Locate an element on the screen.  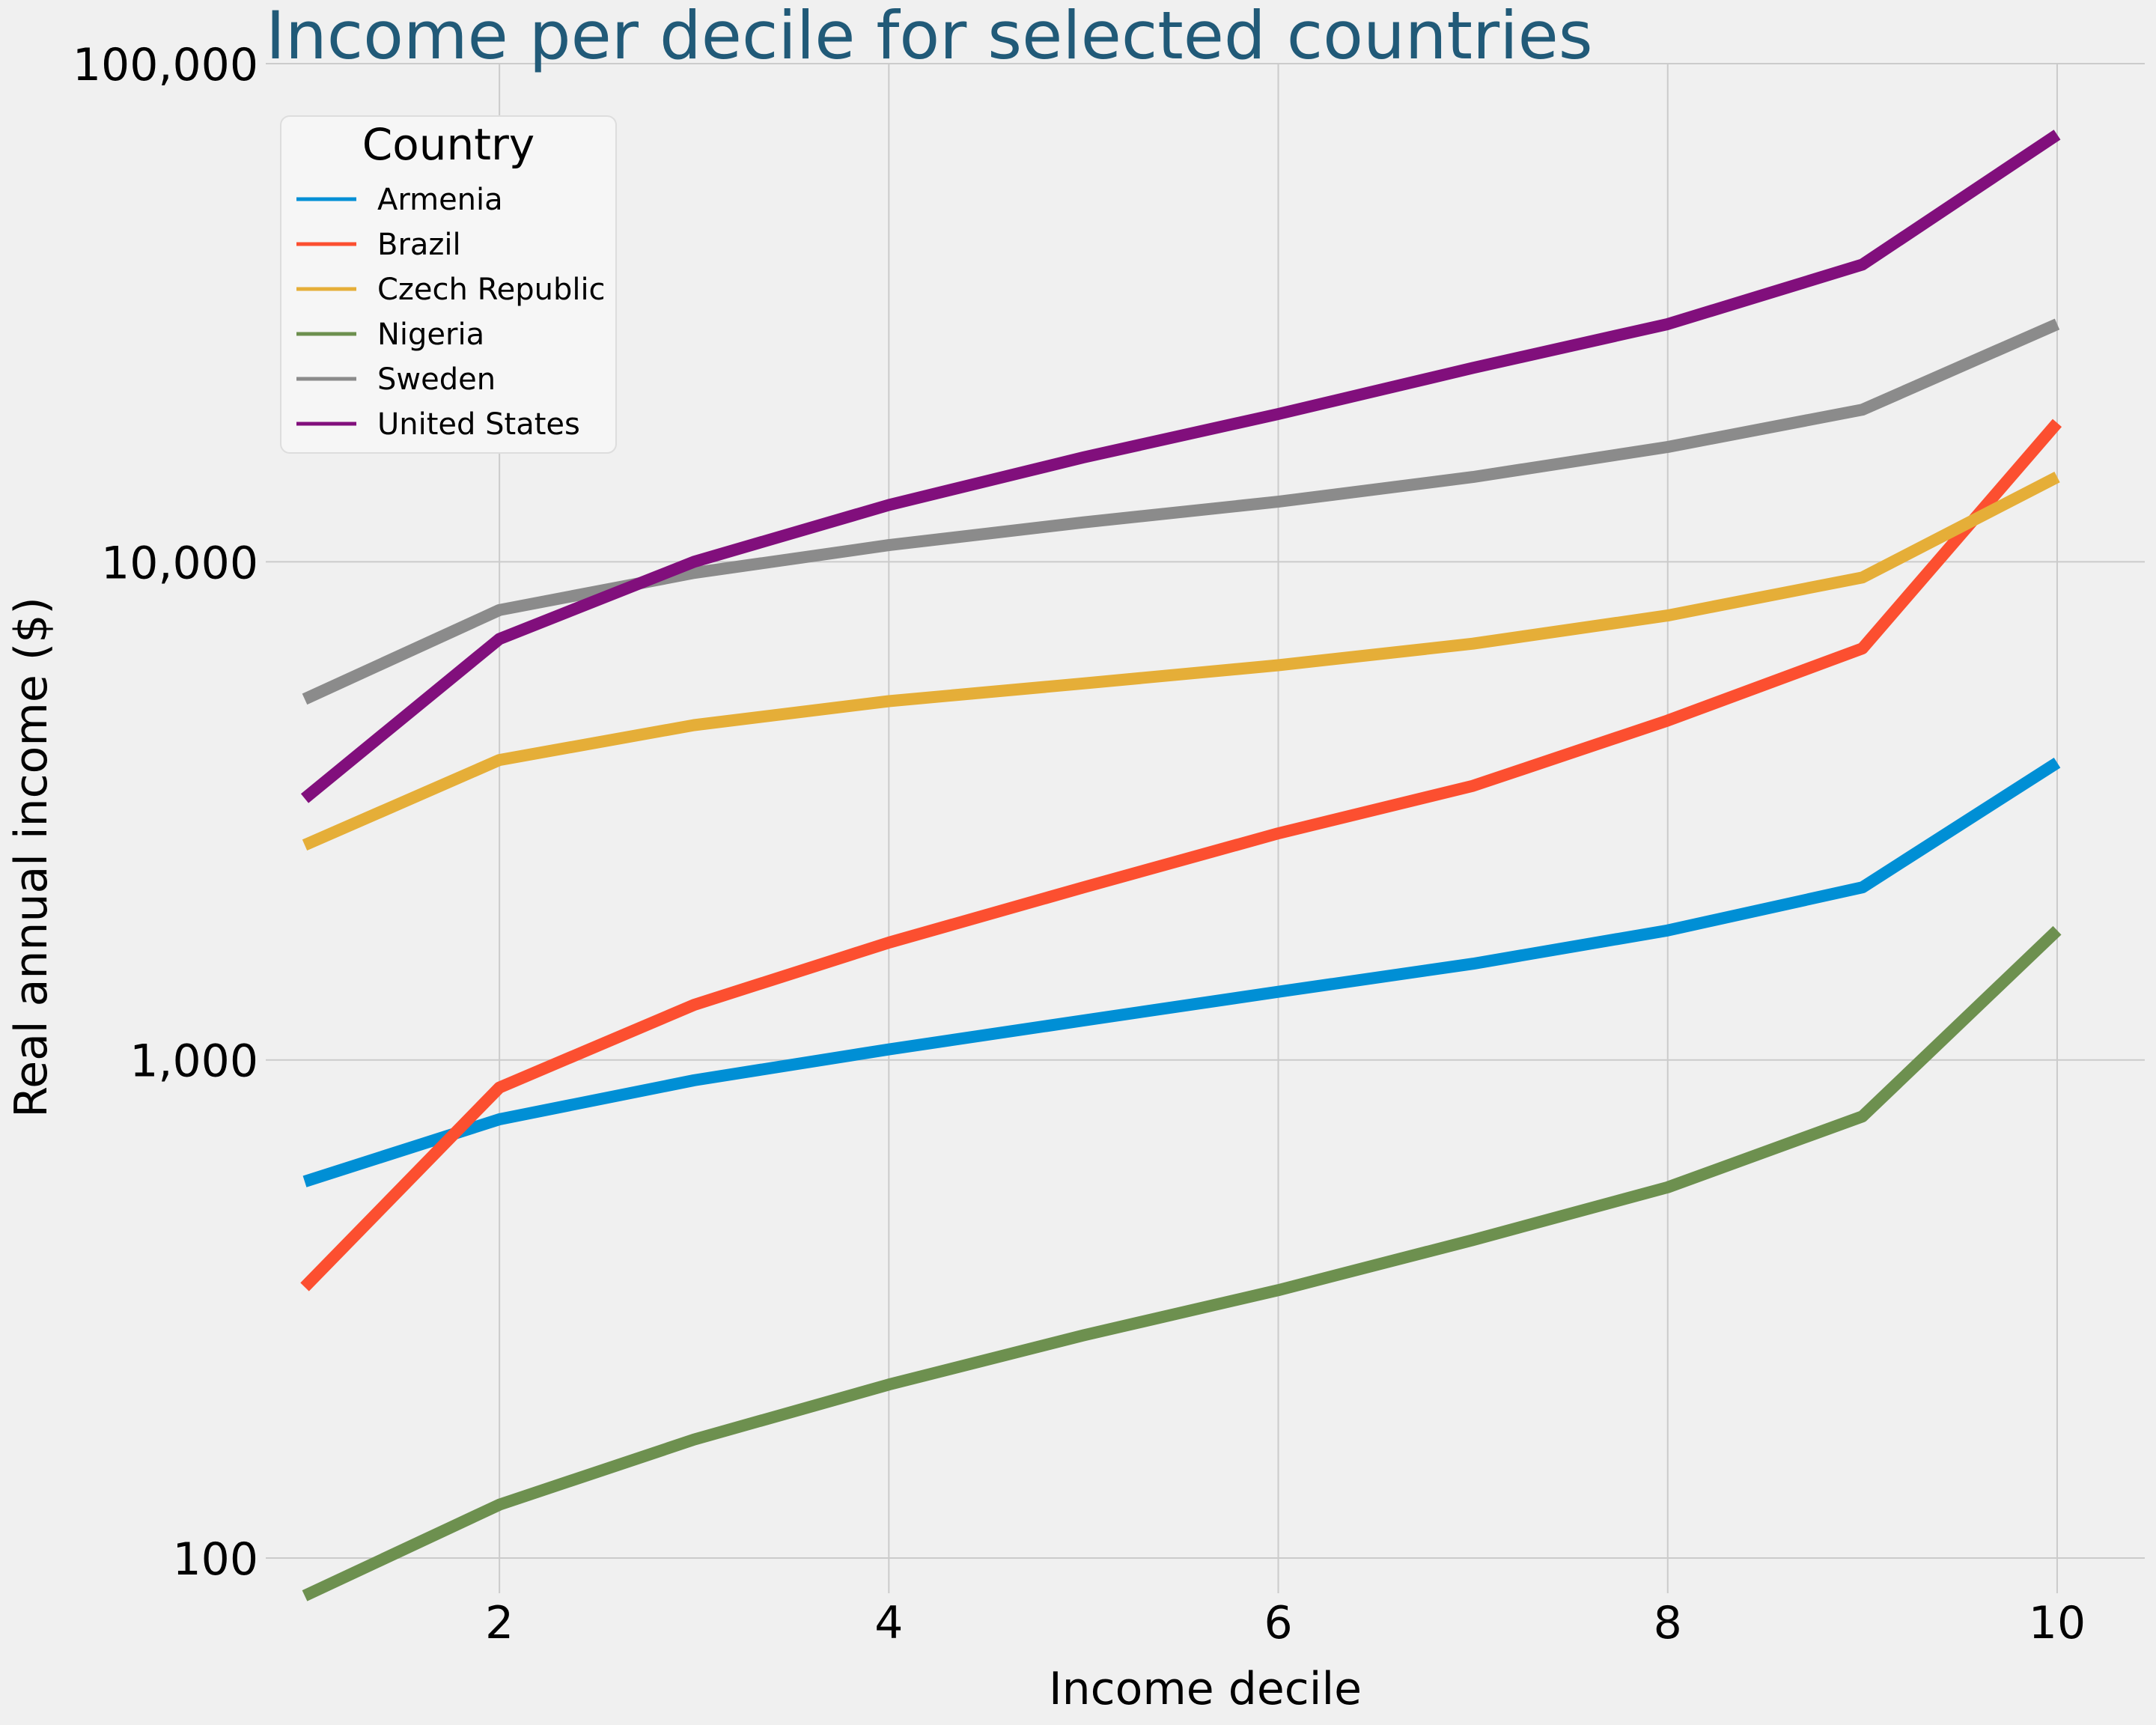
x-tick-label: 4 is located at coordinates (889, 1623).